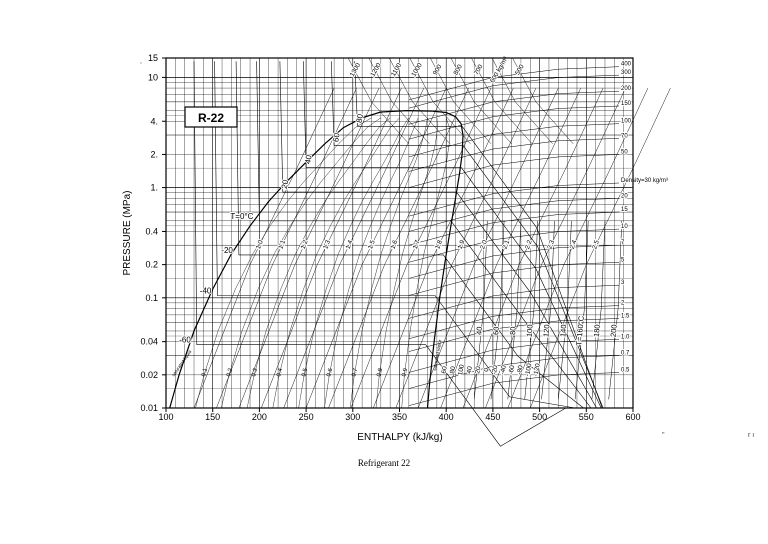 Image resolution: width=768 pixels, height=544 pixels. What do you see at coordinates (492, 417) in the screenshot?
I see `x-tick-label: 450` at bounding box center [492, 417].